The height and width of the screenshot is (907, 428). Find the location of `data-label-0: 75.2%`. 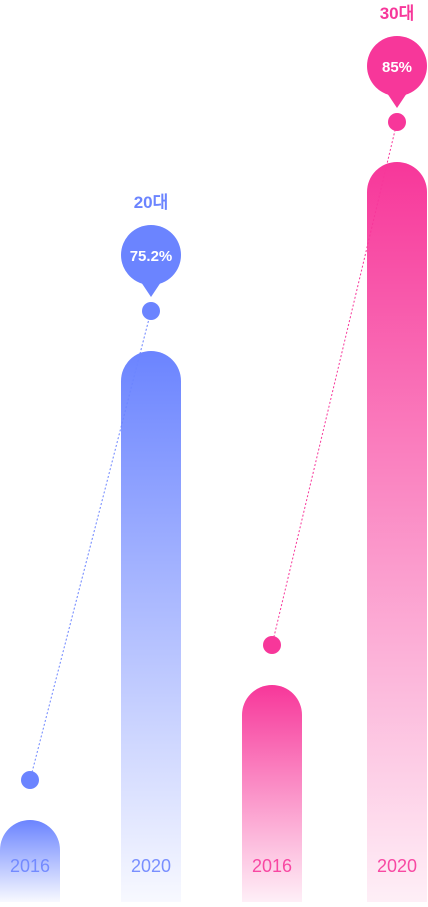

data-label-0: 75.2% is located at coordinates (151, 256).